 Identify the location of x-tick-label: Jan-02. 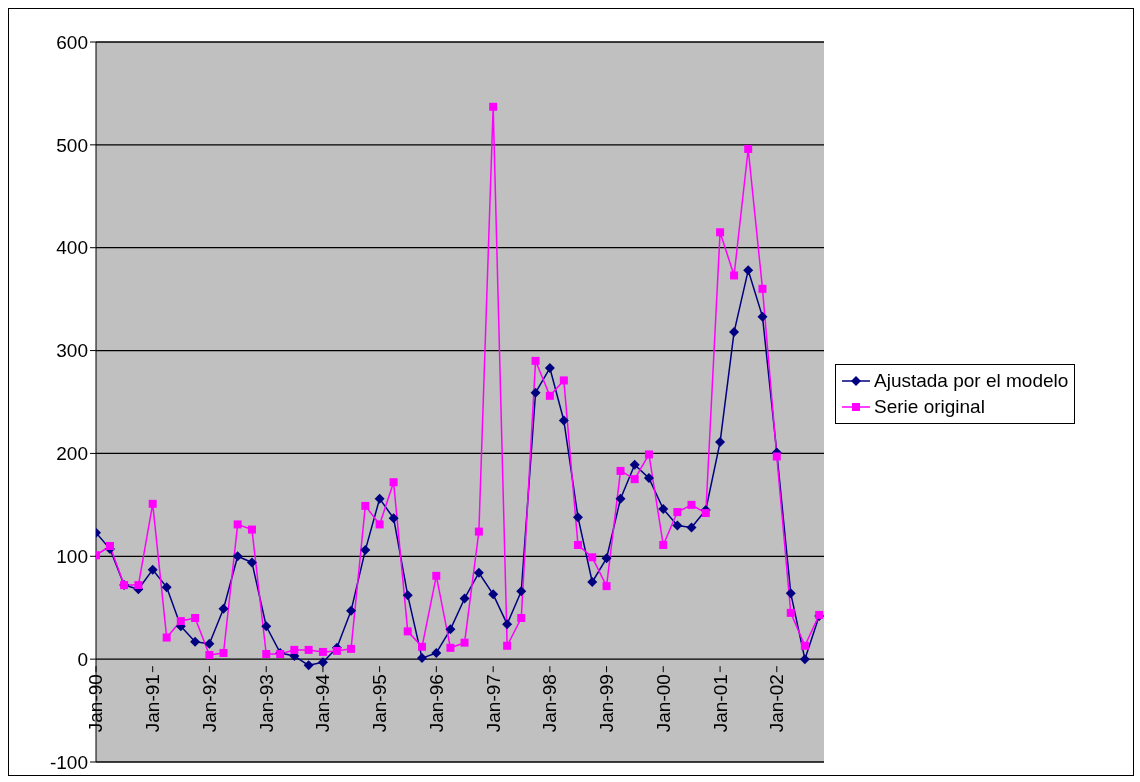
(777, 703).